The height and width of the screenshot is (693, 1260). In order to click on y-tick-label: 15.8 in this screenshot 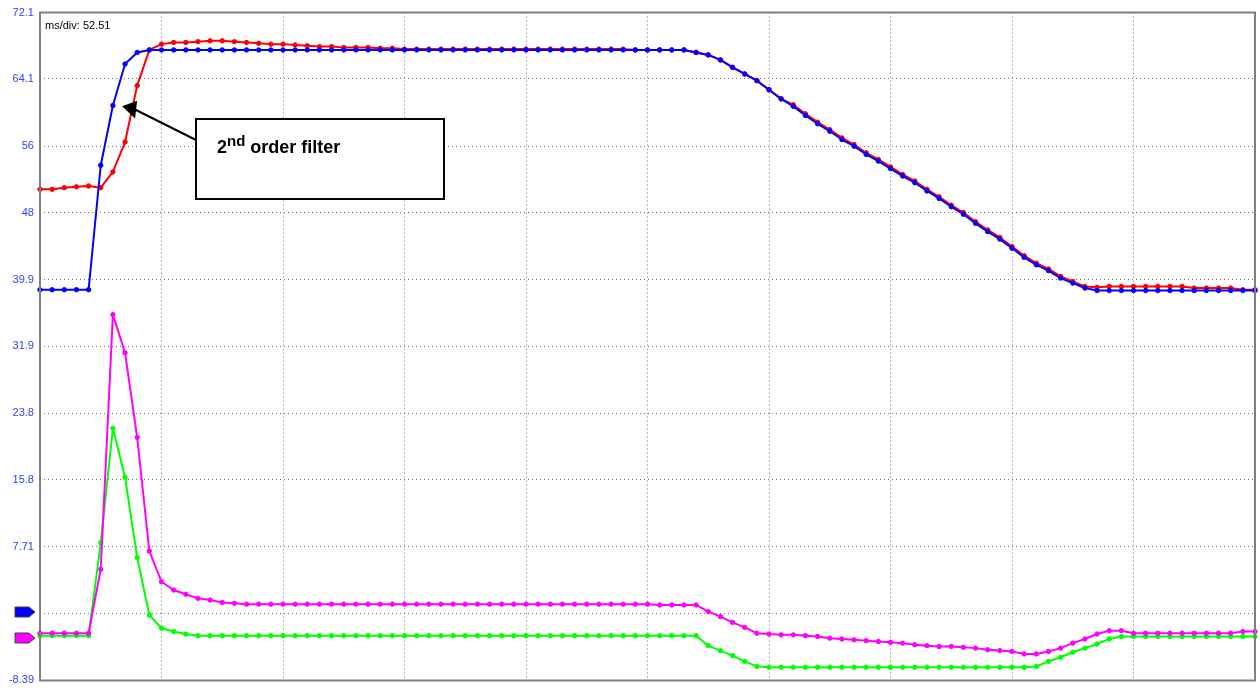, I will do `click(23, 478)`.